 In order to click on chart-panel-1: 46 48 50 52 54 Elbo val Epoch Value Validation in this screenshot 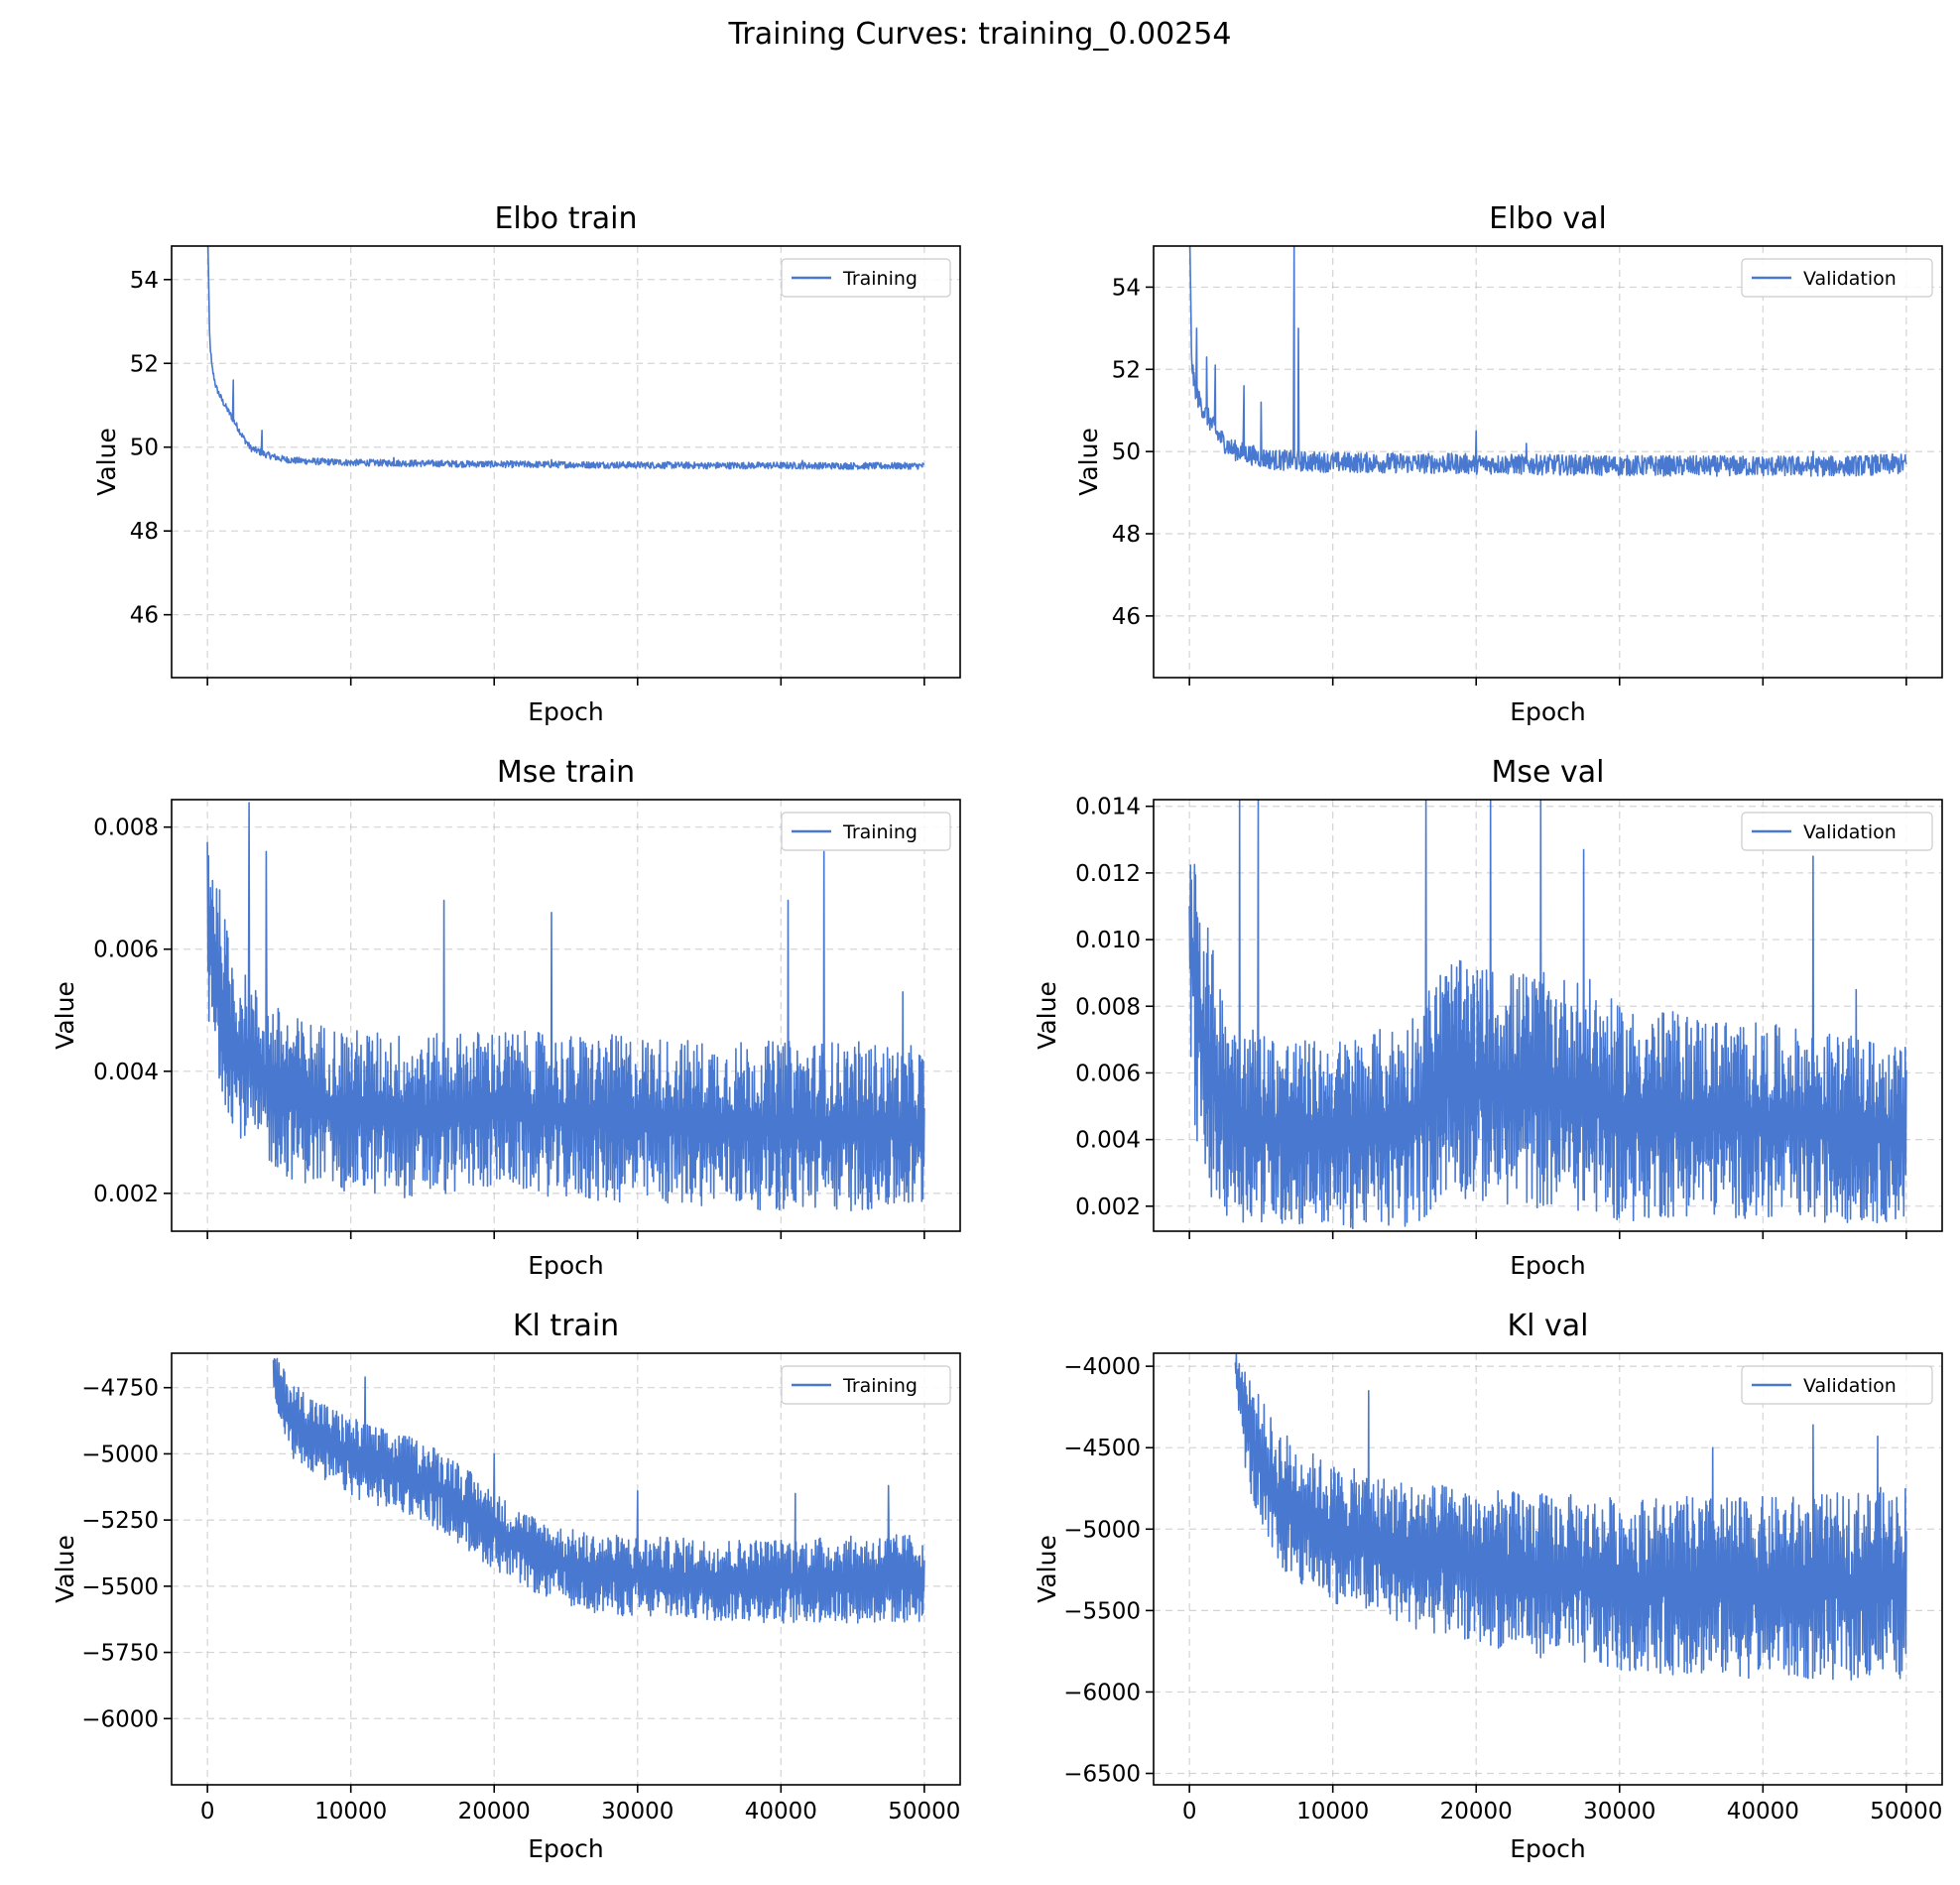, I will do `click(1509, 464)`.